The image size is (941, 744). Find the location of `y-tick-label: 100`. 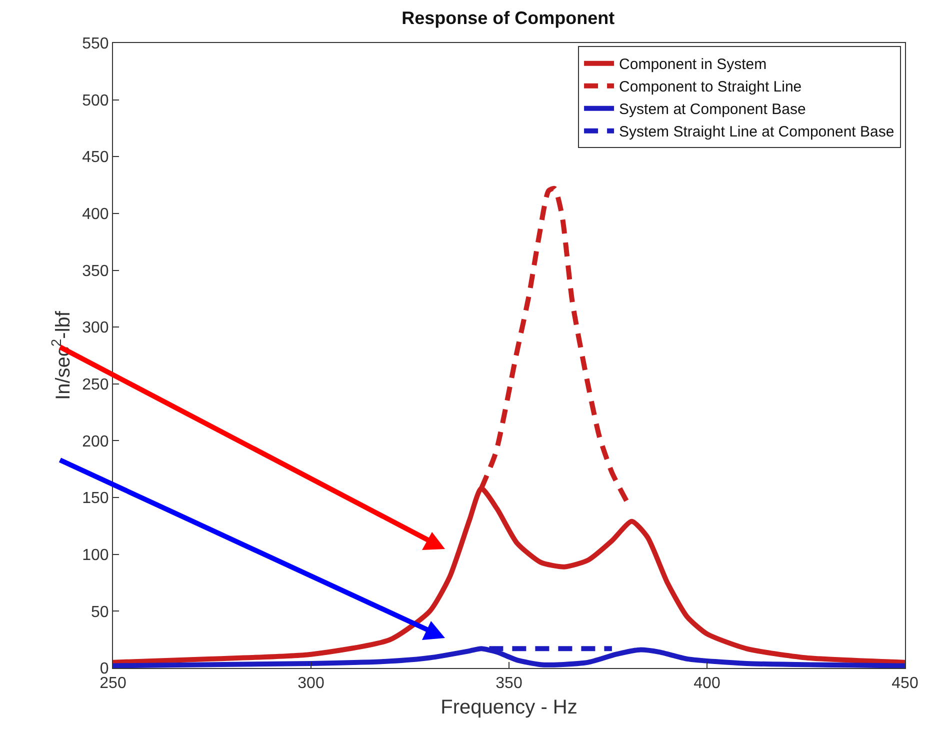

y-tick-label: 100 is located at coordinates (95, 555).